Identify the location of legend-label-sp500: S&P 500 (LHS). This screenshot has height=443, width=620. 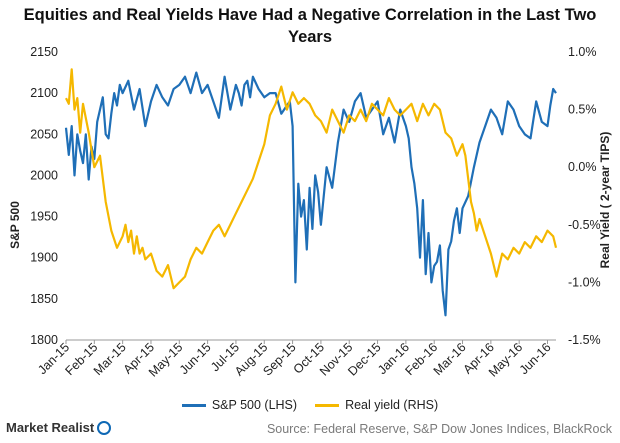
(254, 405).